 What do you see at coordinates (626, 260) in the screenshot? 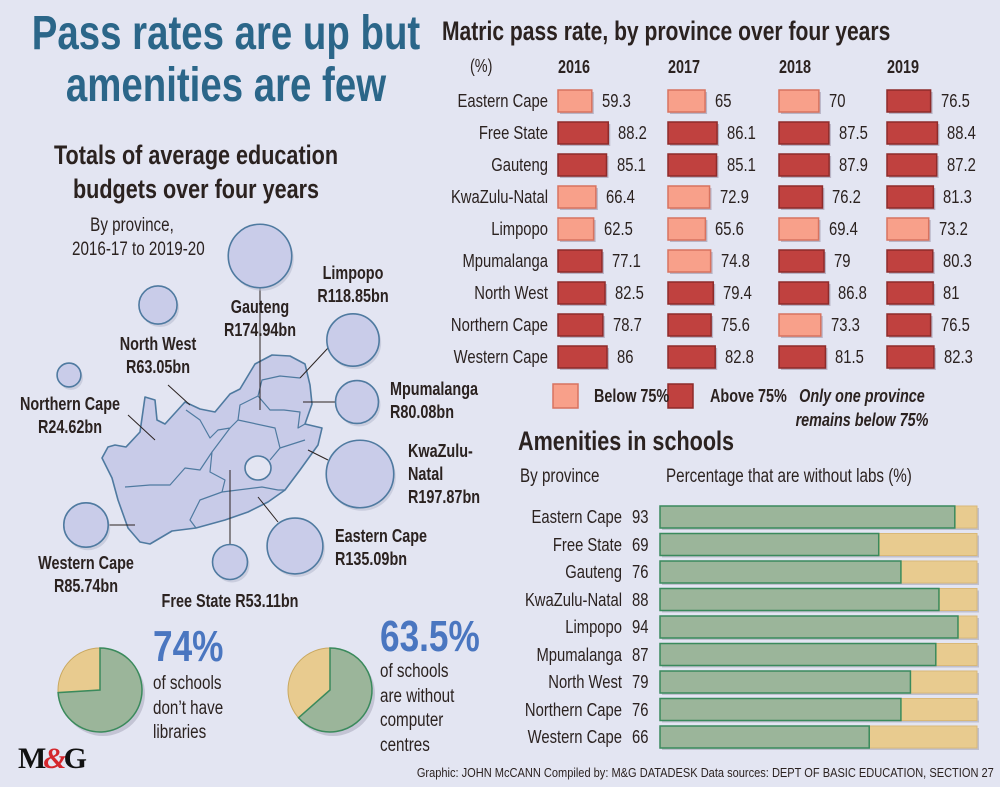
I see `bar-value: 77.1` at bounding box center [626, 260].